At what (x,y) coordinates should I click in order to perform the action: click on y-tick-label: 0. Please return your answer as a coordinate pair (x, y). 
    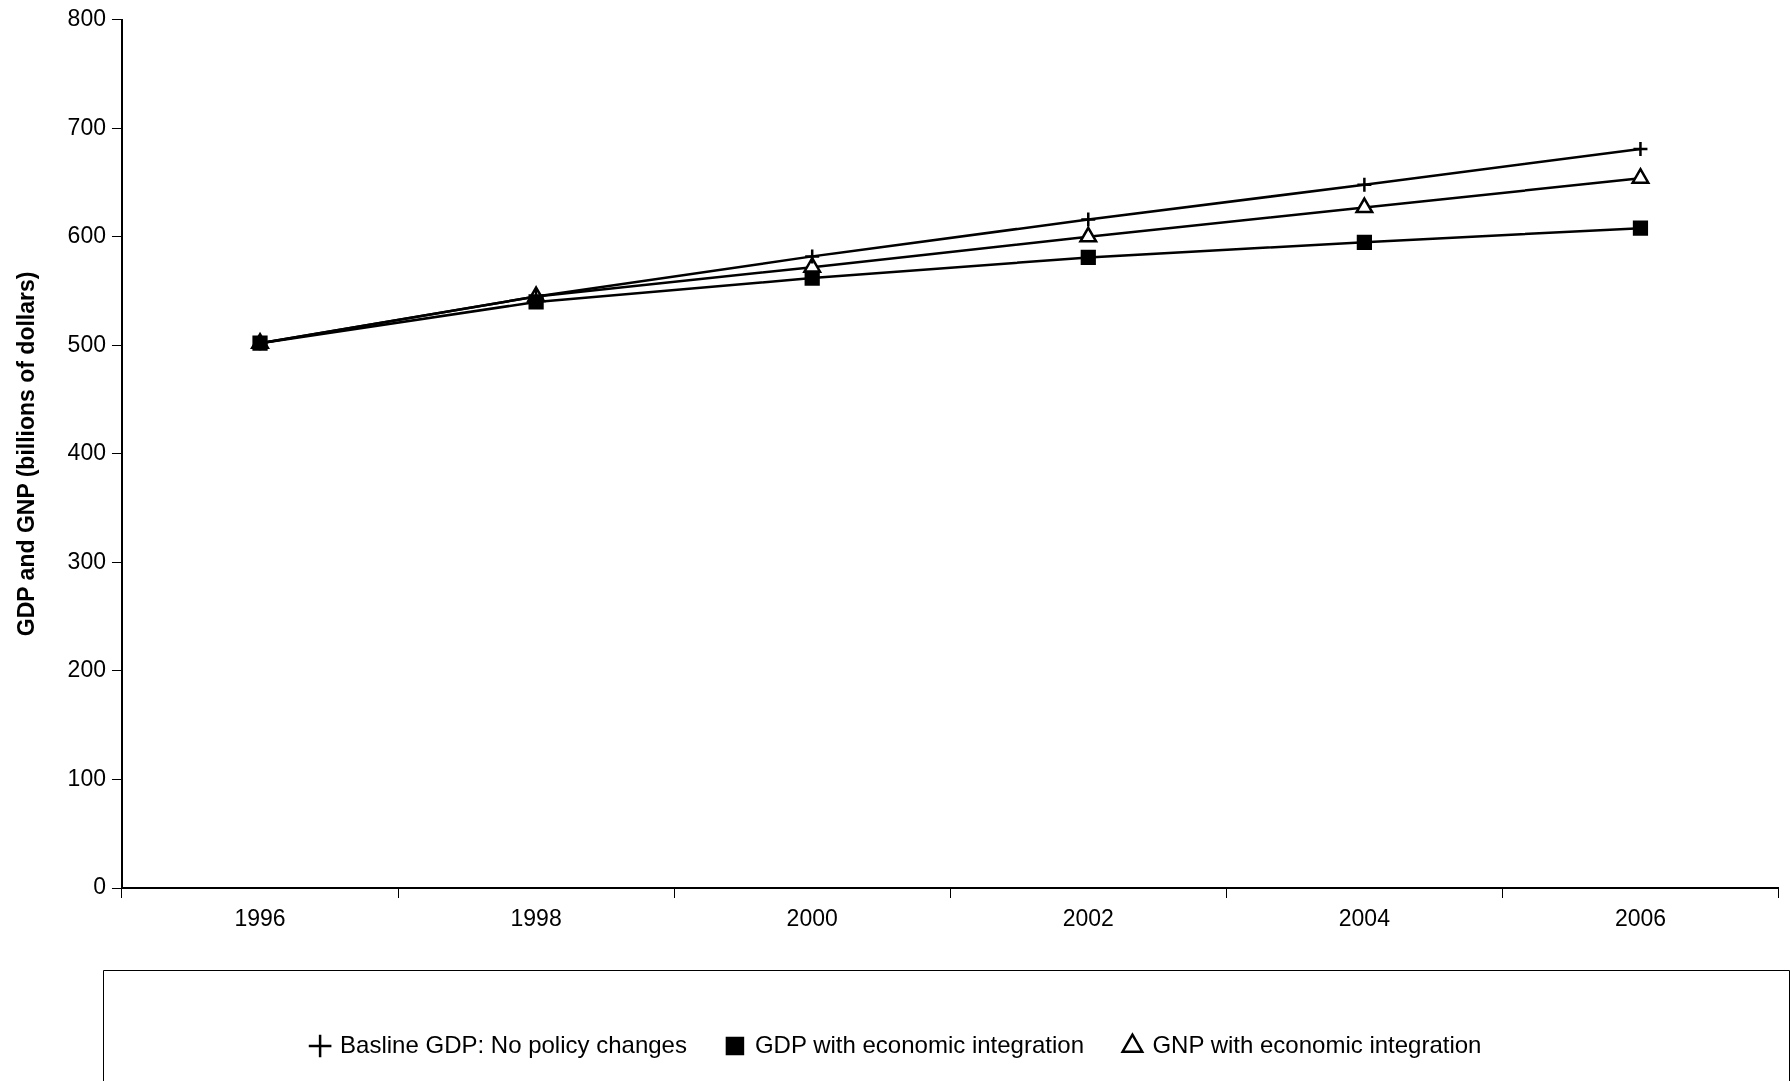
    Looking at the image, I should click on (99, 886).